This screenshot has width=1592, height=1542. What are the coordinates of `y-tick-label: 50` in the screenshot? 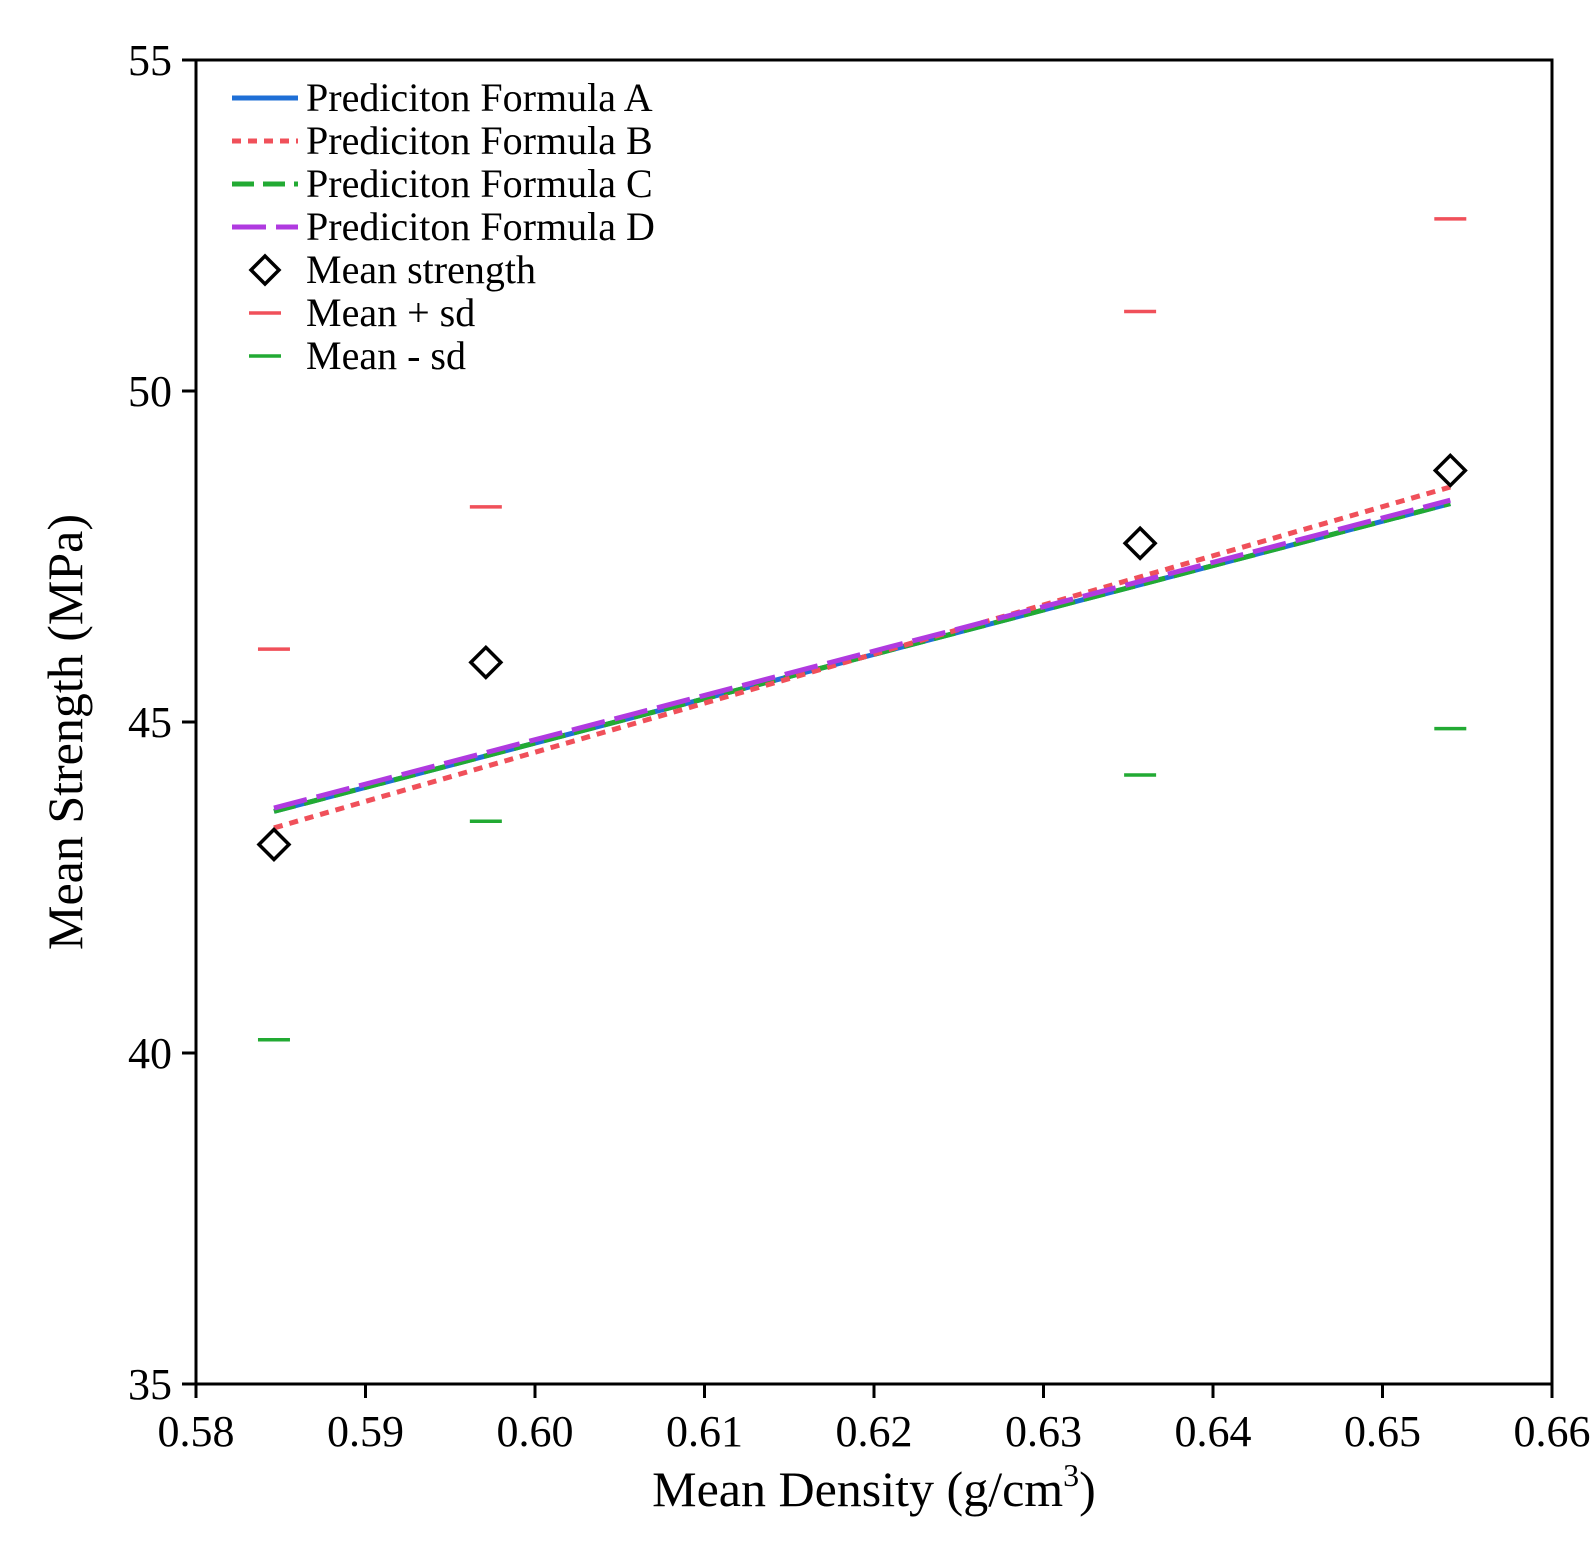 It's located at (150, 391).